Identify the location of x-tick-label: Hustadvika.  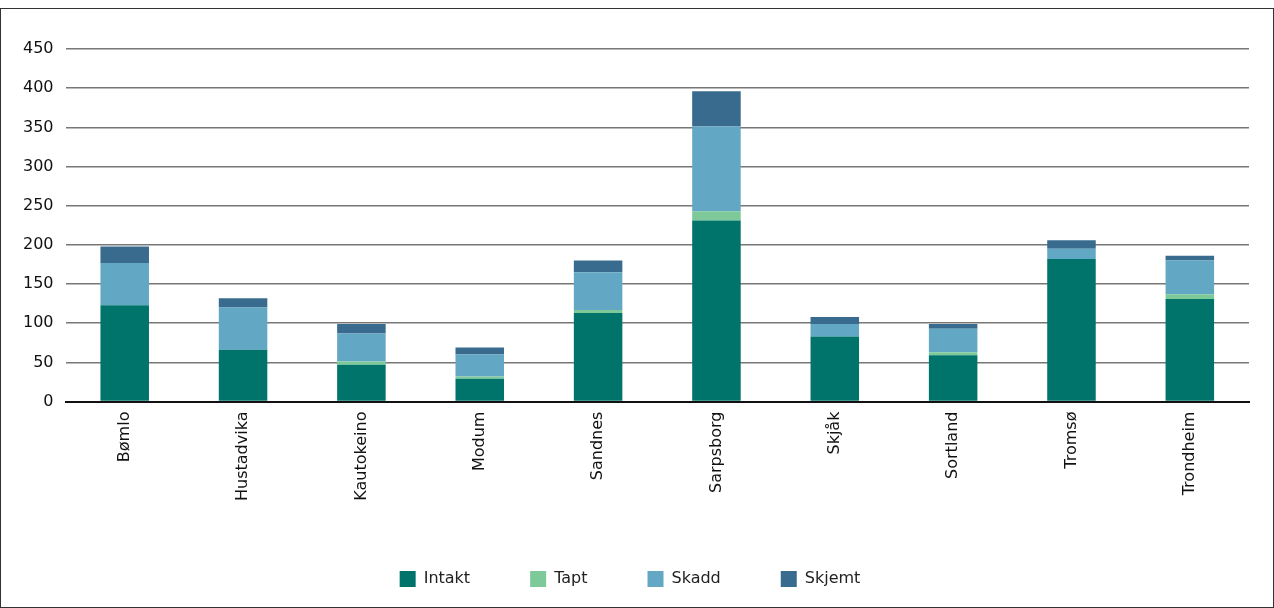
(242, 456).